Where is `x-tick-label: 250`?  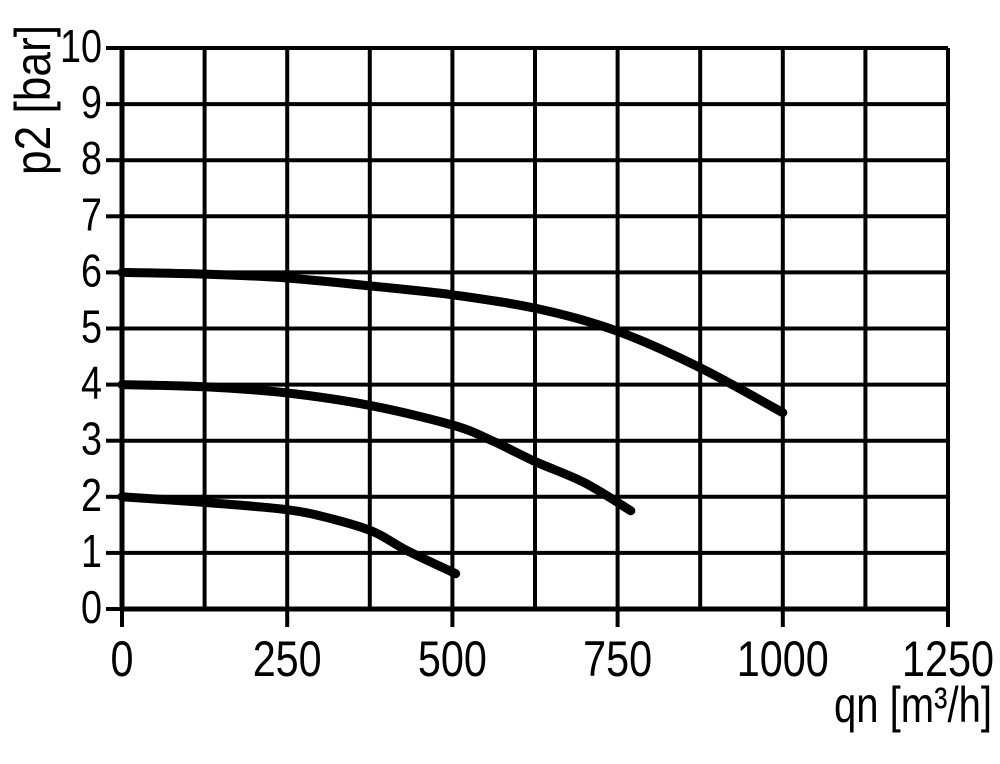
x-tick-label: 250 is located at coordinates (287, 659).